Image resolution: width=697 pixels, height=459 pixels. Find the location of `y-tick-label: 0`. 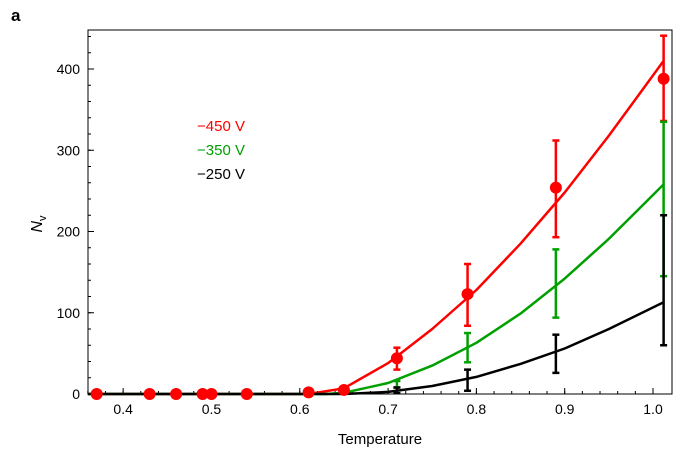

y-tick-label: 0 is located at coordinates (76, 394).